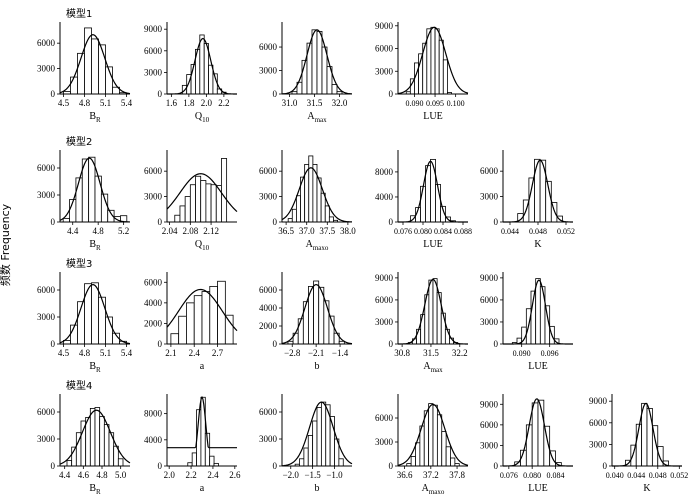  I want to click on x-tick-label: 0.080, so click(423, 231).